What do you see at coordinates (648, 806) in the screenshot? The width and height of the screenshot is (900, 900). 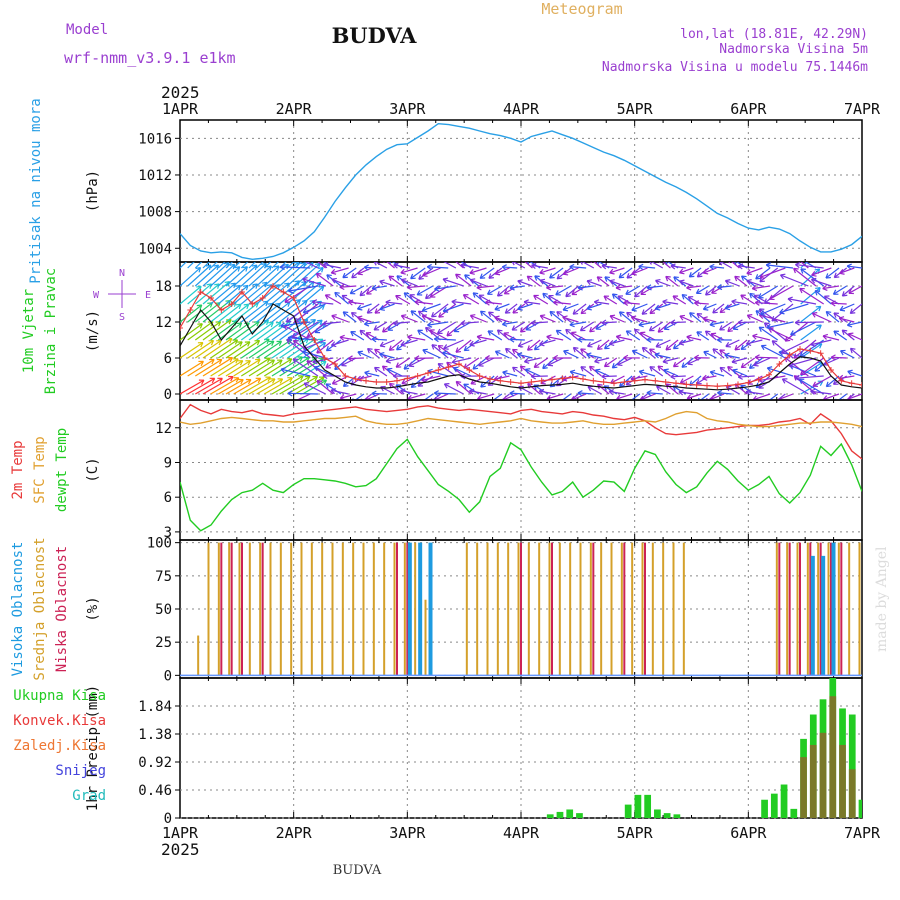 I see `precip-bar-total` at bounding box center [648, 806].